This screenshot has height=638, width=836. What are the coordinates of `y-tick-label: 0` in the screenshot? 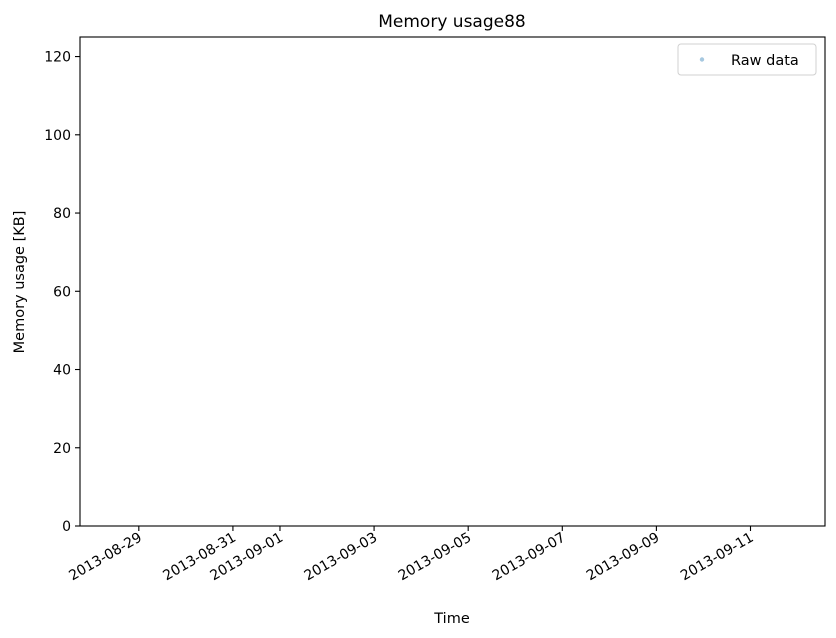 It's located at (66, 527).